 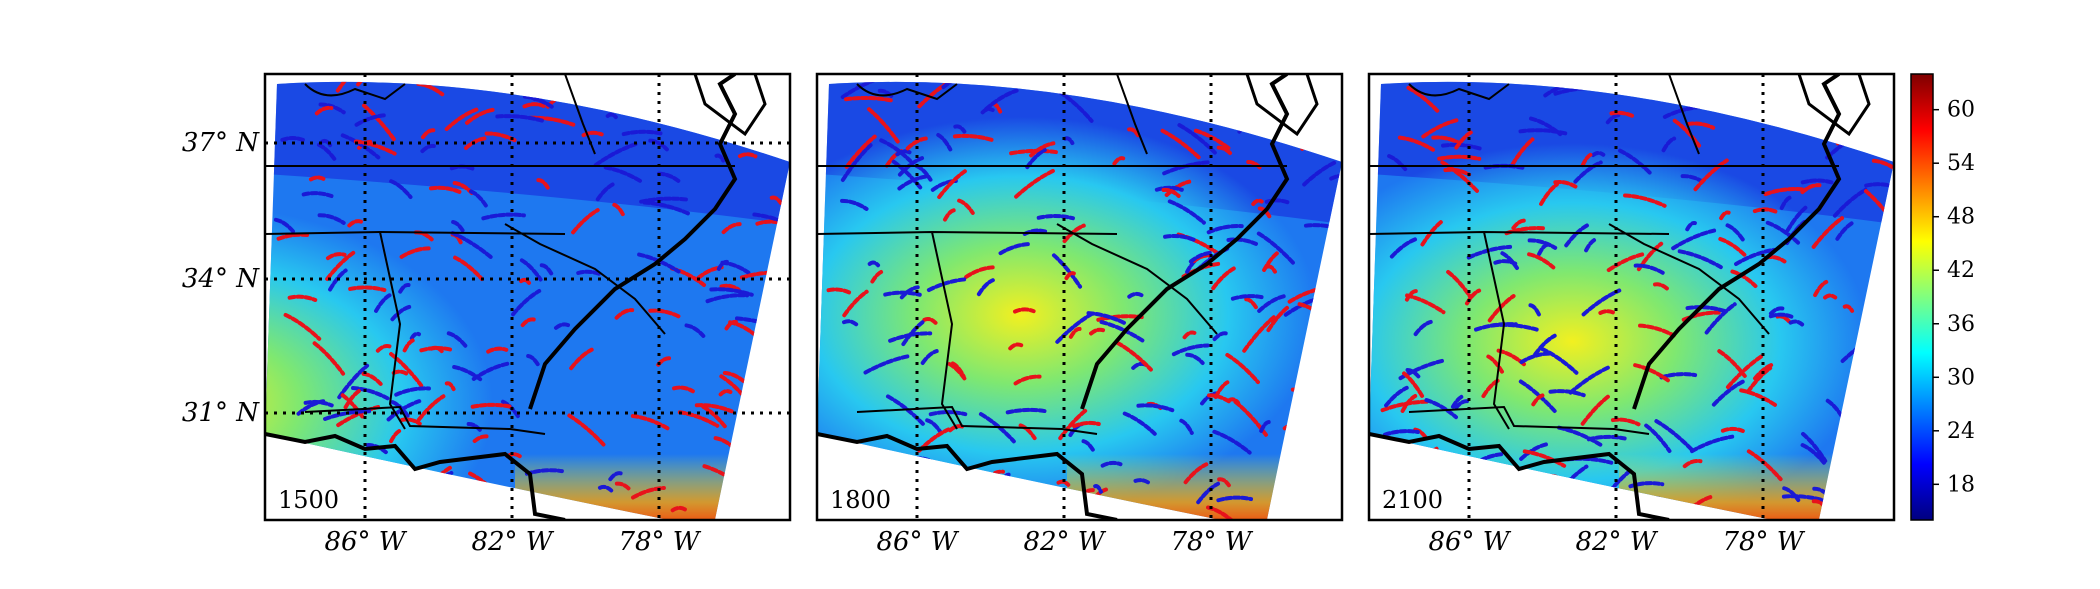 What do you see at coordinates (1412, 500) in the screenshot?
I see `panel-time-label: 2100` at bounding box center [1412, 500].